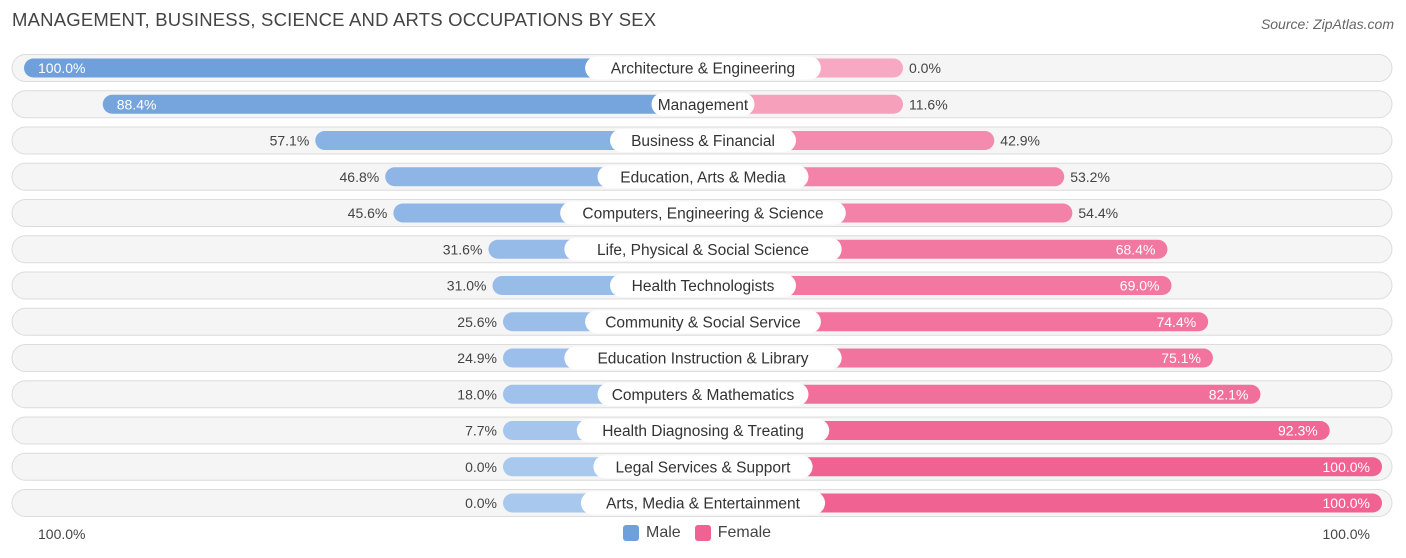  Describe the element at coordinates (744, 532) in the screenshot. I see `legend-label-female: Female` at that location.